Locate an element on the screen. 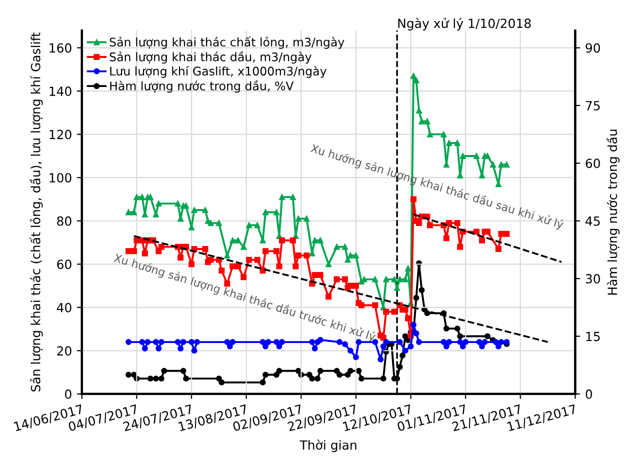 This screenshot has height=469, width=630. y2-tick-label: 45 is located at coordinates (593, 221).